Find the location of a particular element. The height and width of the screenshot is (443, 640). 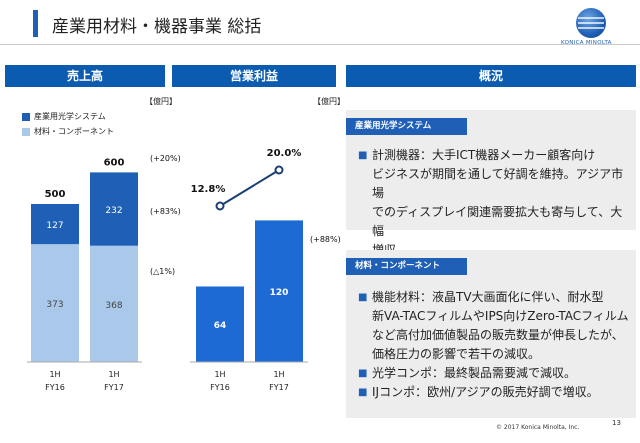

overview-bullet-ij-components: ■ IJコンポ：欧州/アジアの販売好調で増収。 is located at coordinates (496, 392).